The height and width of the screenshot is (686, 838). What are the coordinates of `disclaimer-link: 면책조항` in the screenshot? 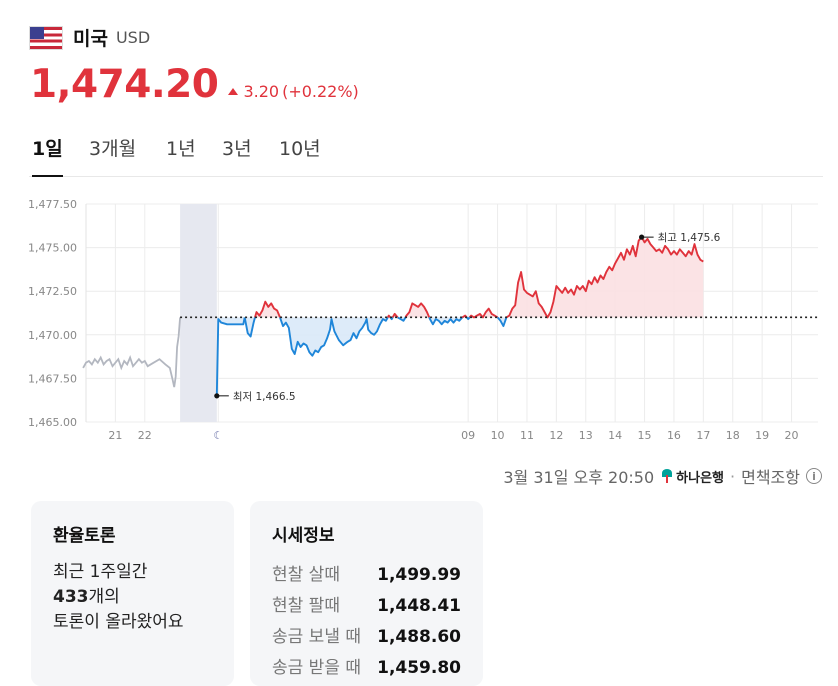 It's located at (770, 477).